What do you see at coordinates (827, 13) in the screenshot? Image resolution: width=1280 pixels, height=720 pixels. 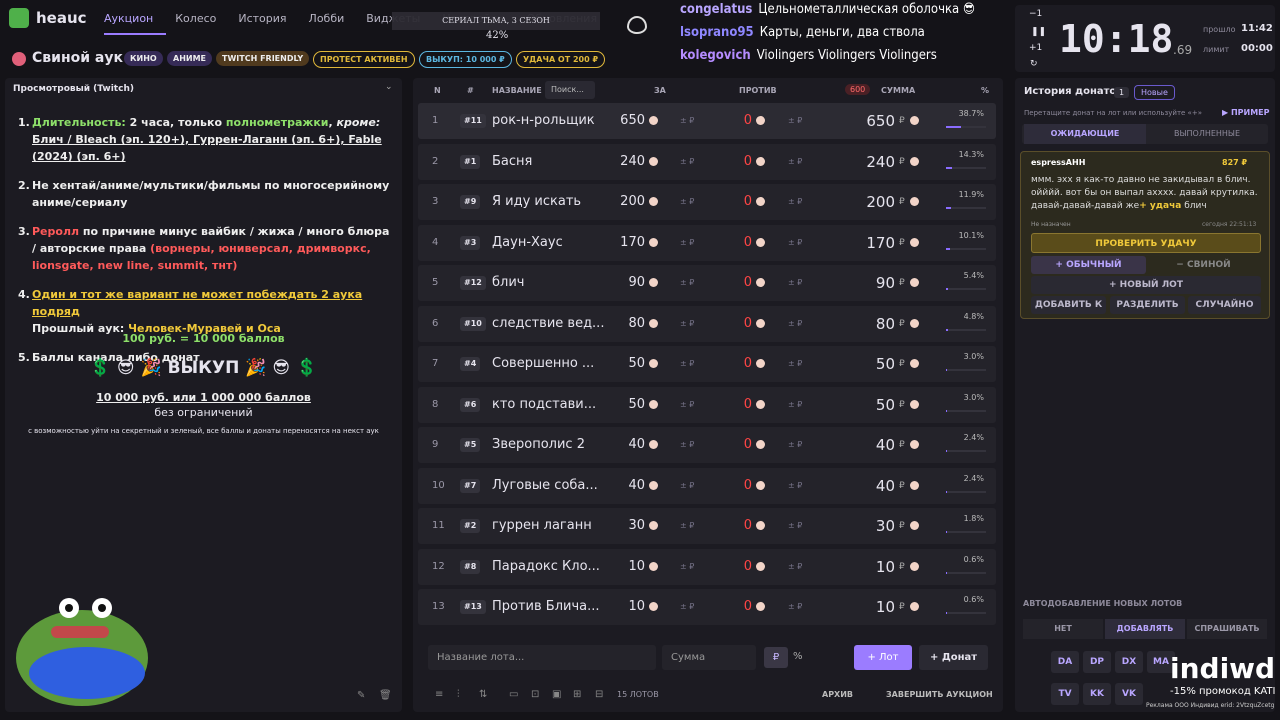 I see `chat-line: congelatus Цельнометаллическая оболочка 😎` at bounding box center [827, 13].